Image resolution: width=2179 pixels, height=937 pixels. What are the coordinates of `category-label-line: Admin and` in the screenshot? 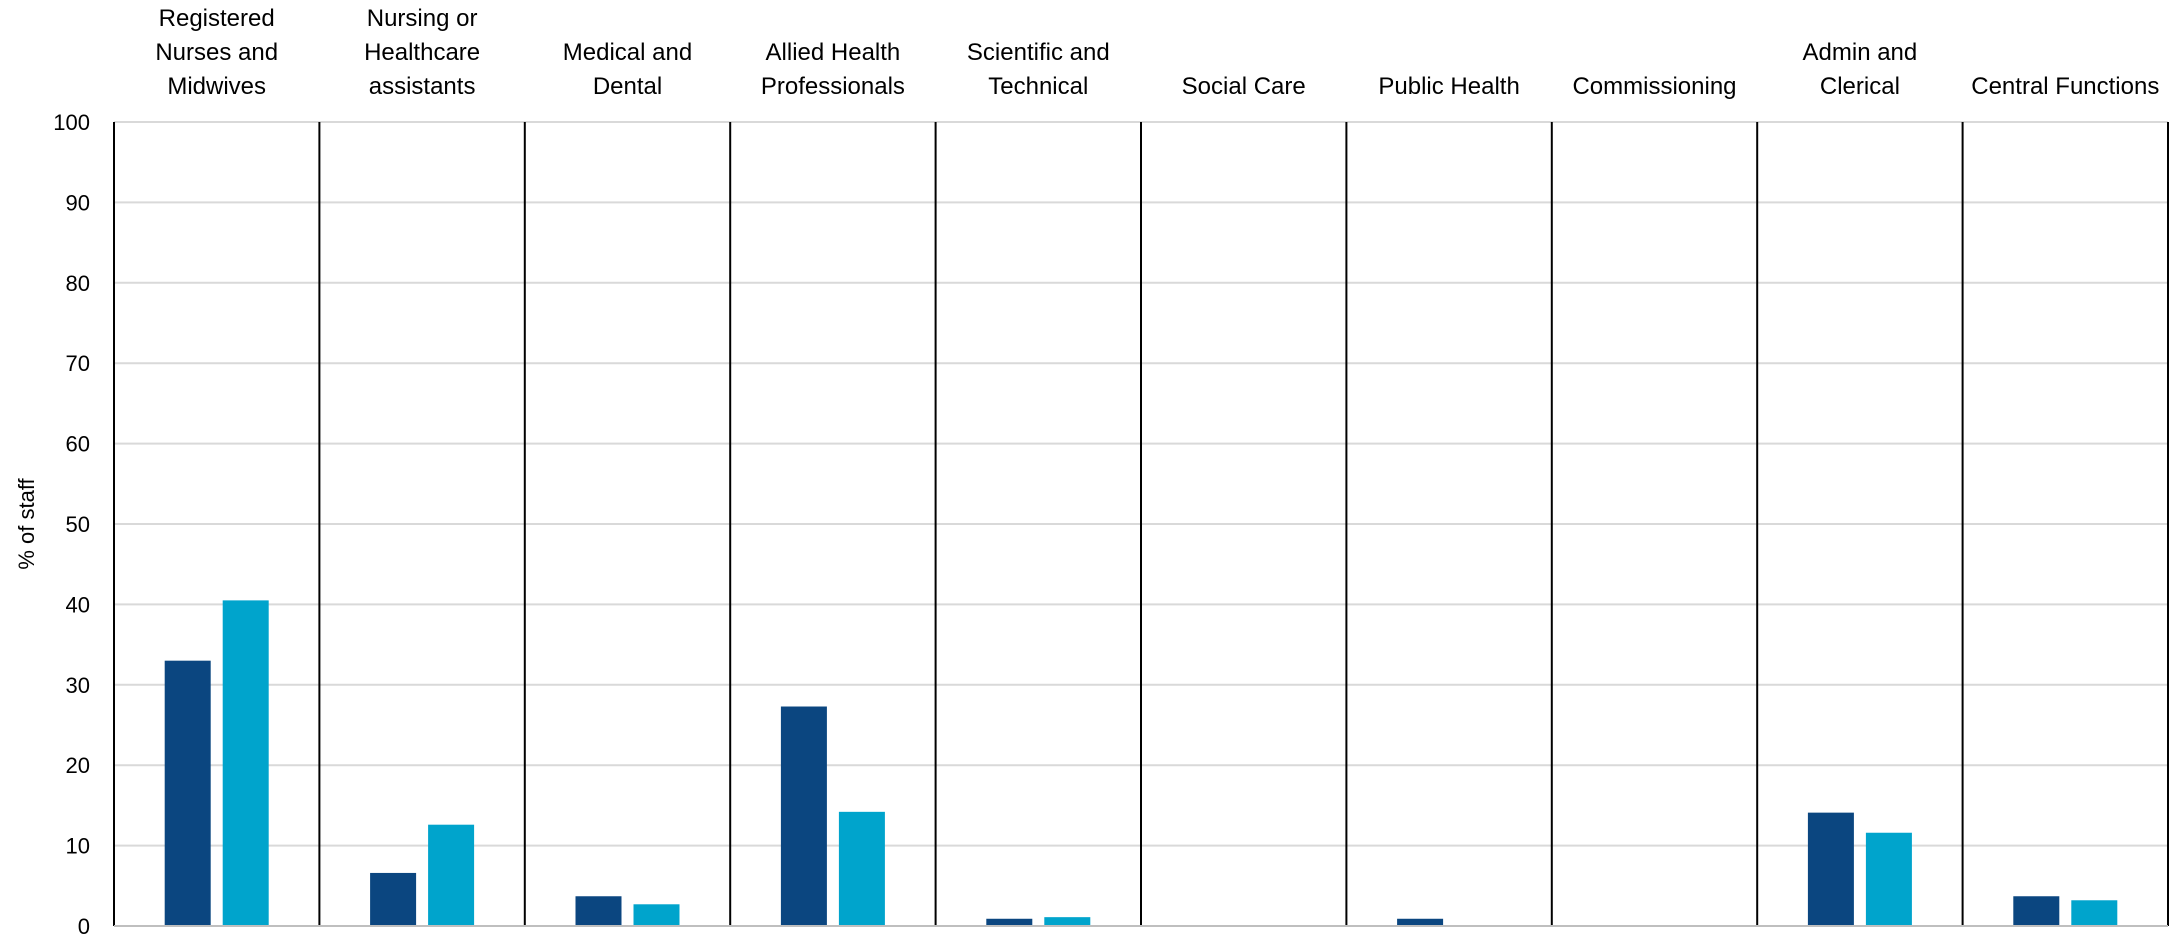 It's located at (1860, 52).